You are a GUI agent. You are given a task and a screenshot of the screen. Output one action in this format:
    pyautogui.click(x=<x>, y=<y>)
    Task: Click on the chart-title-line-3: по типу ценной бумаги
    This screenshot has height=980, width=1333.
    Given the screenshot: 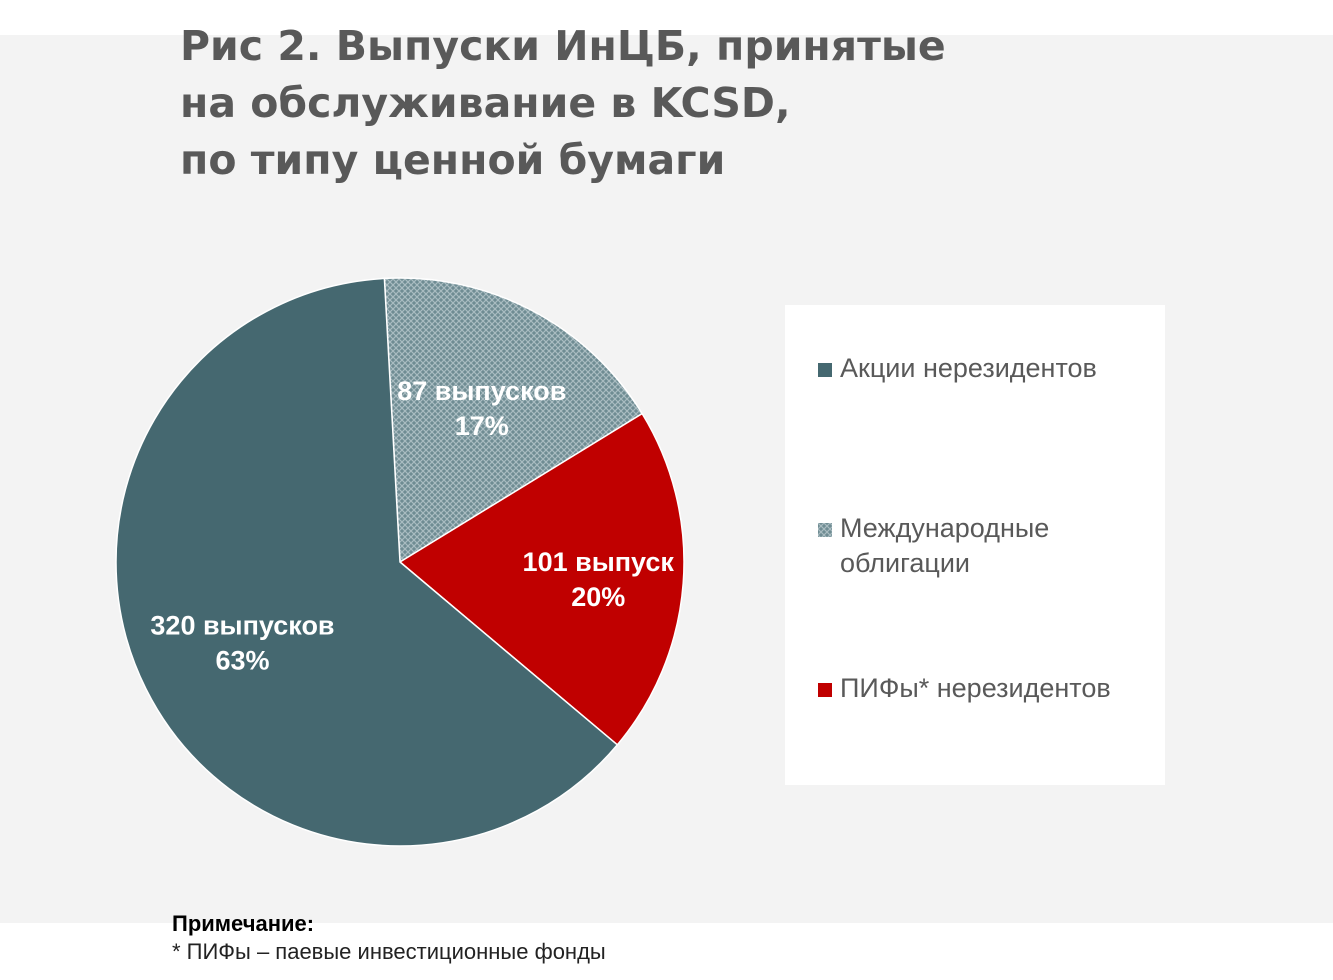 What is the action you would take?
    pyautogui.click(x=453, y=160)
    